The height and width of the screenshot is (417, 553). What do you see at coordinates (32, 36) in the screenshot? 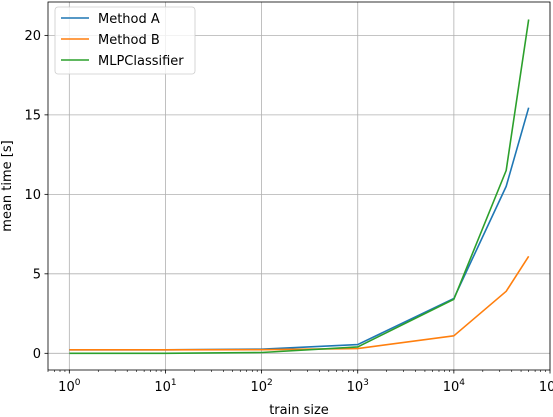
I see `y-tick-label: 20` at bounding box center [32, 36].